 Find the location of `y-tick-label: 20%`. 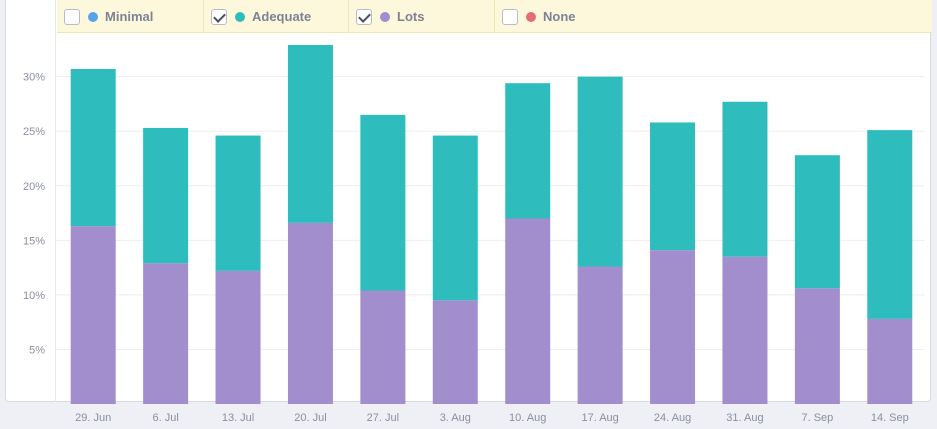

y-tick-label: 20% is located at coordinates (34, 187).